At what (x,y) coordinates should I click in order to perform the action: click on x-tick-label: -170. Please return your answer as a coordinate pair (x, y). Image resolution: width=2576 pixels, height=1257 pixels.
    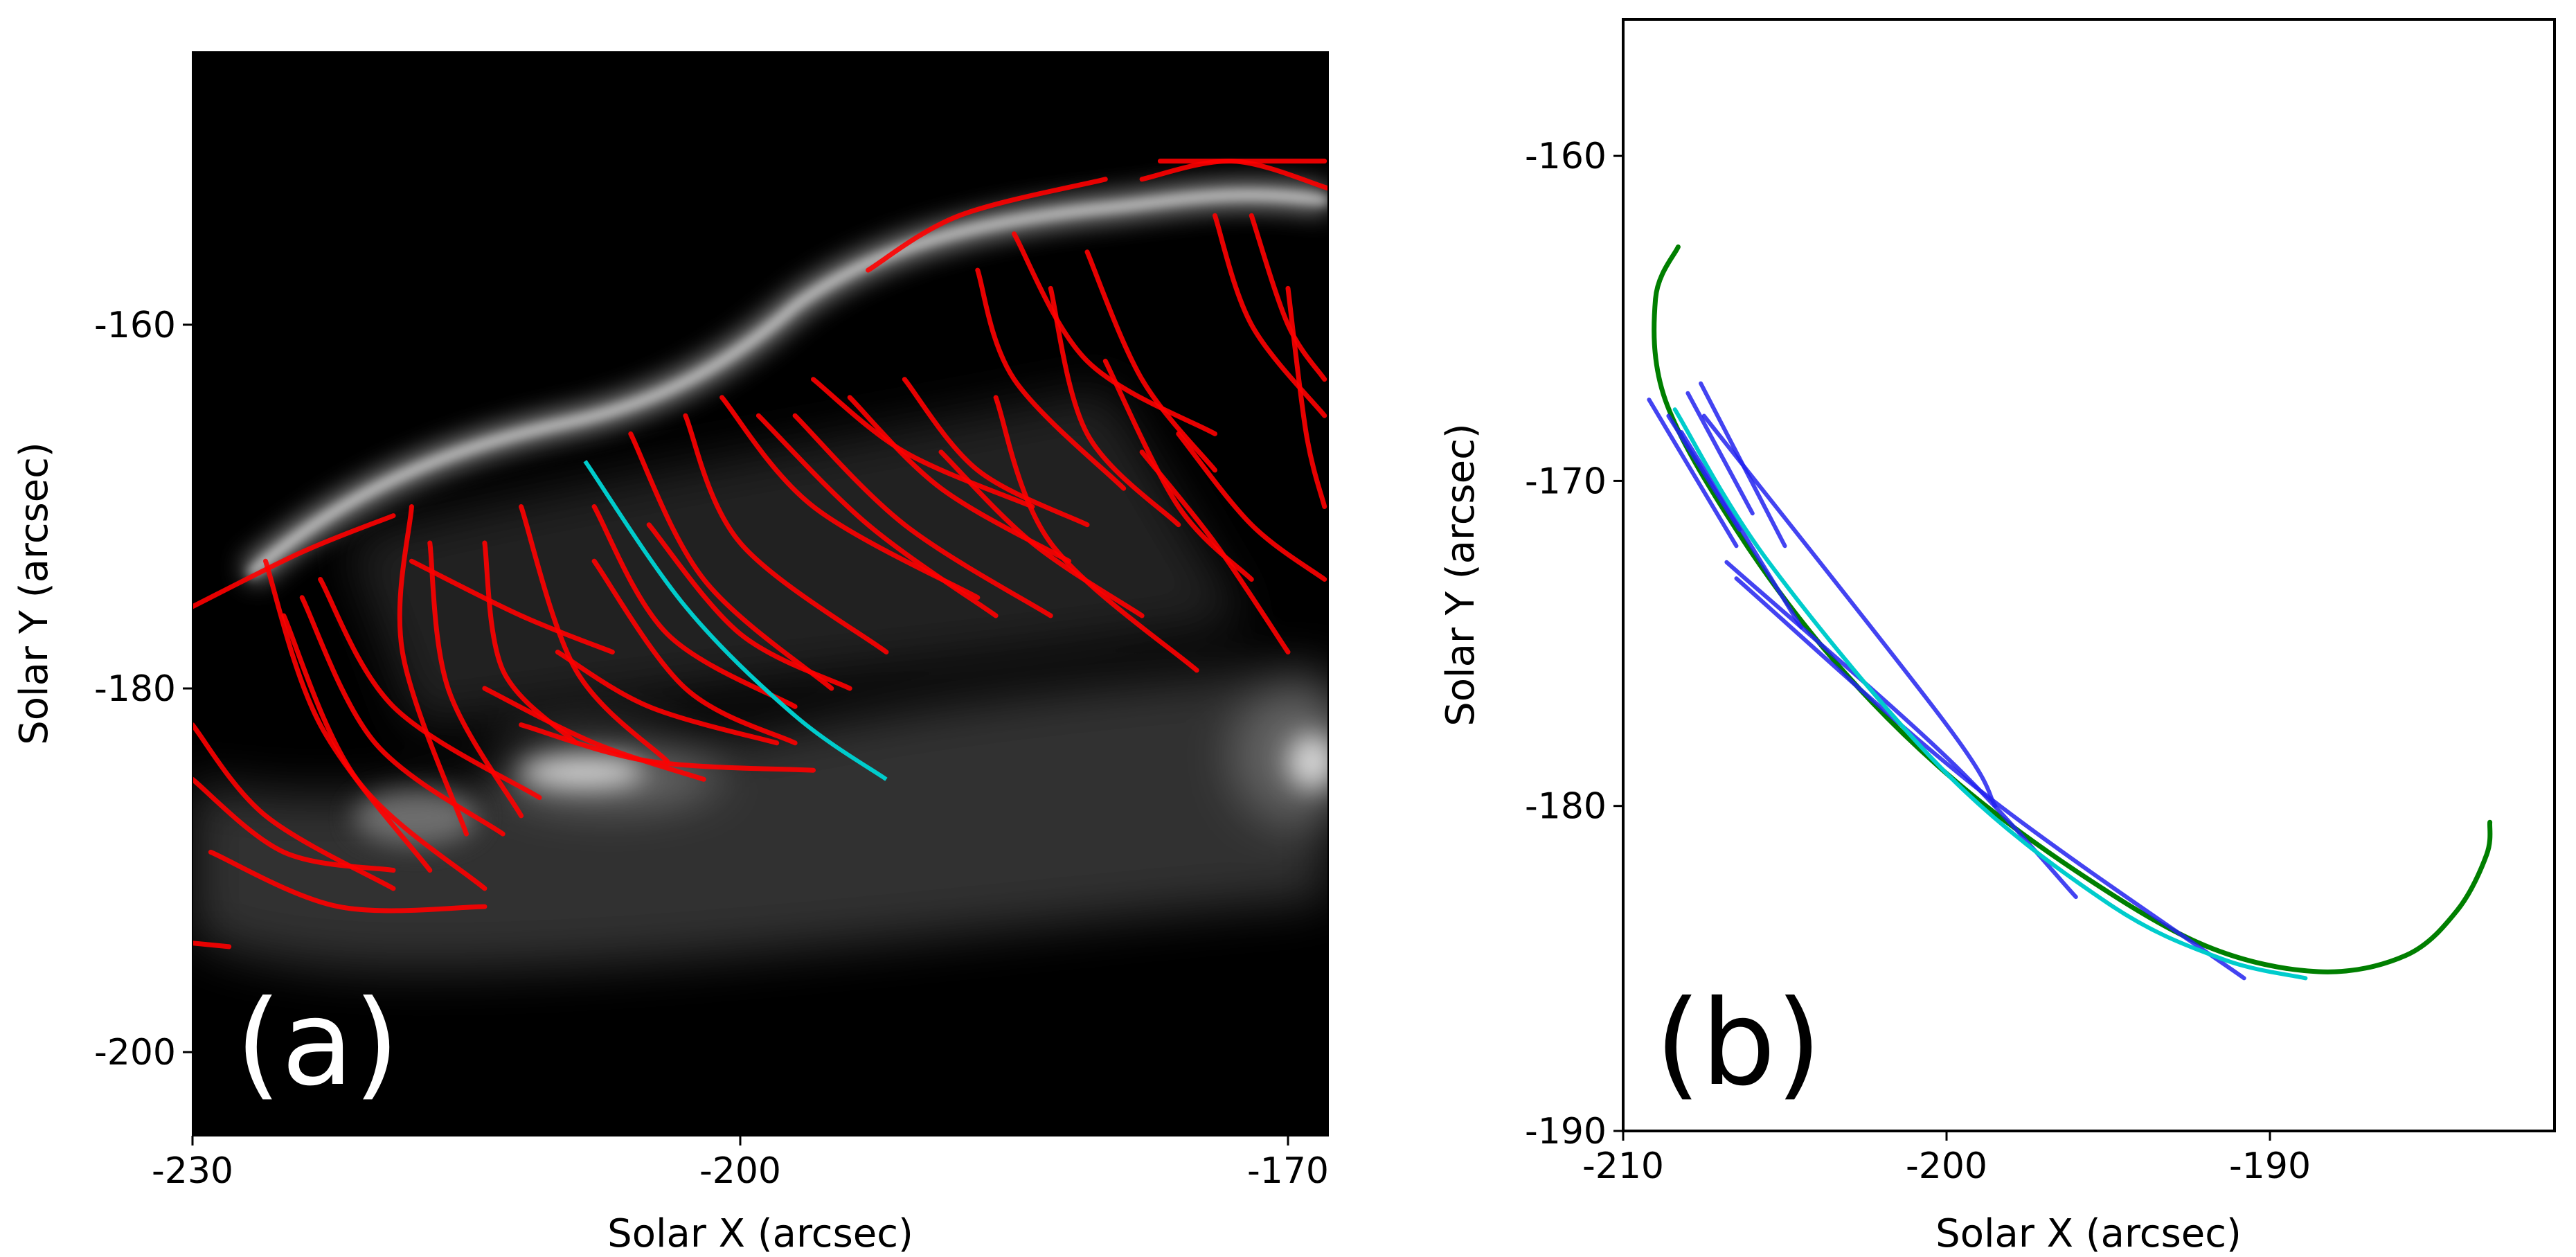
    Looking at the image, I should click on (1288, 1171).